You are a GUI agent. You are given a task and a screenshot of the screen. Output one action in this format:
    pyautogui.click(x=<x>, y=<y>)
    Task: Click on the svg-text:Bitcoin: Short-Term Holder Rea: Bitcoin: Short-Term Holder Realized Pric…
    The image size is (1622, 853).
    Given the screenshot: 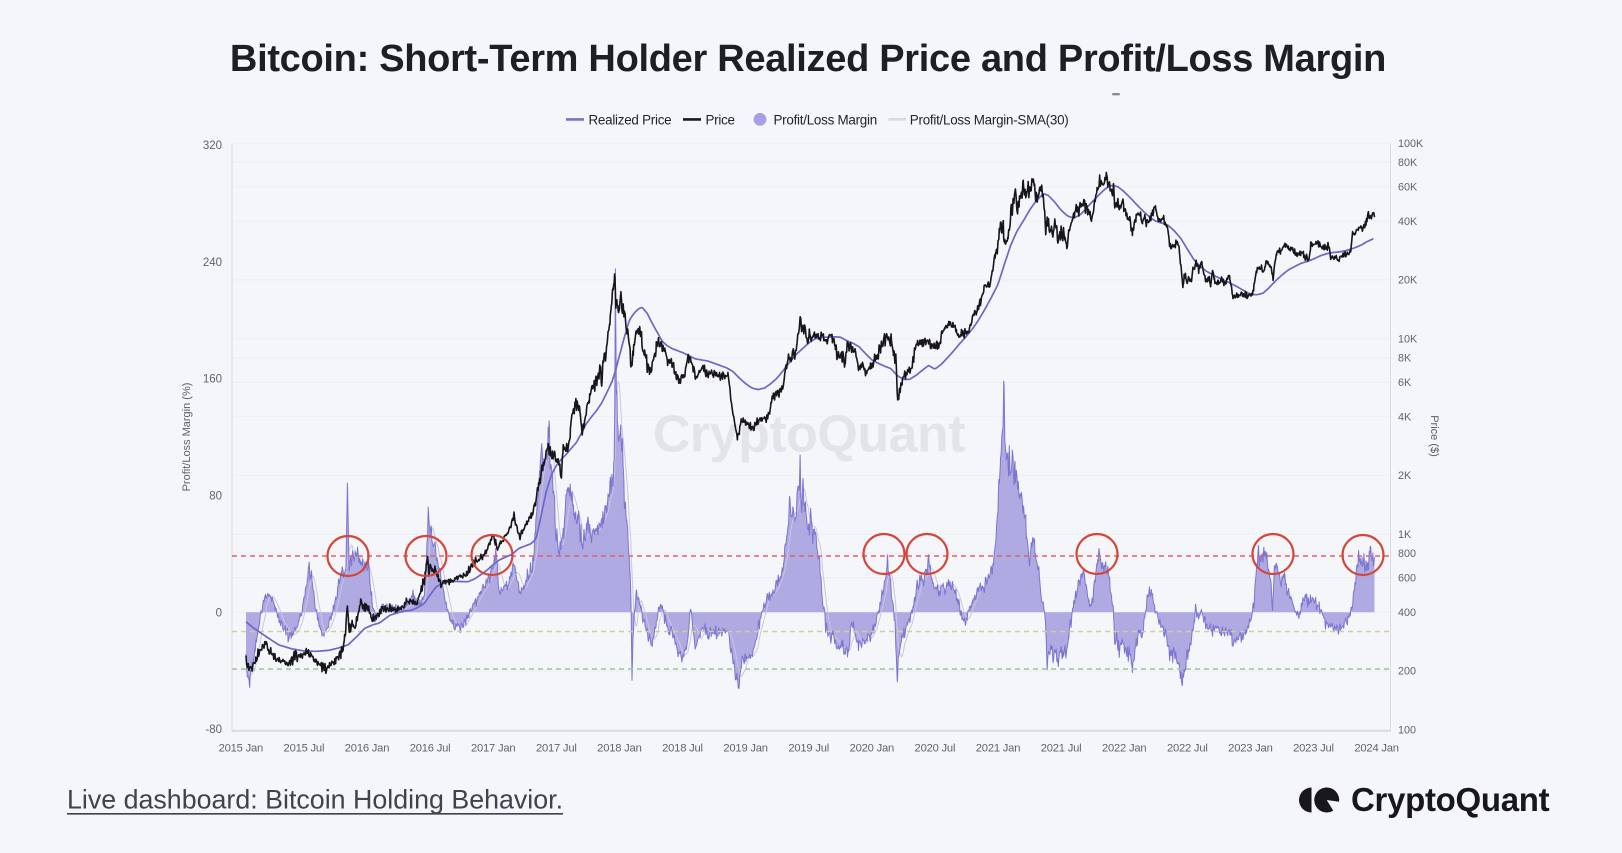 What is the action you would take?
    pyautogui.click(x=808, y=59)
    